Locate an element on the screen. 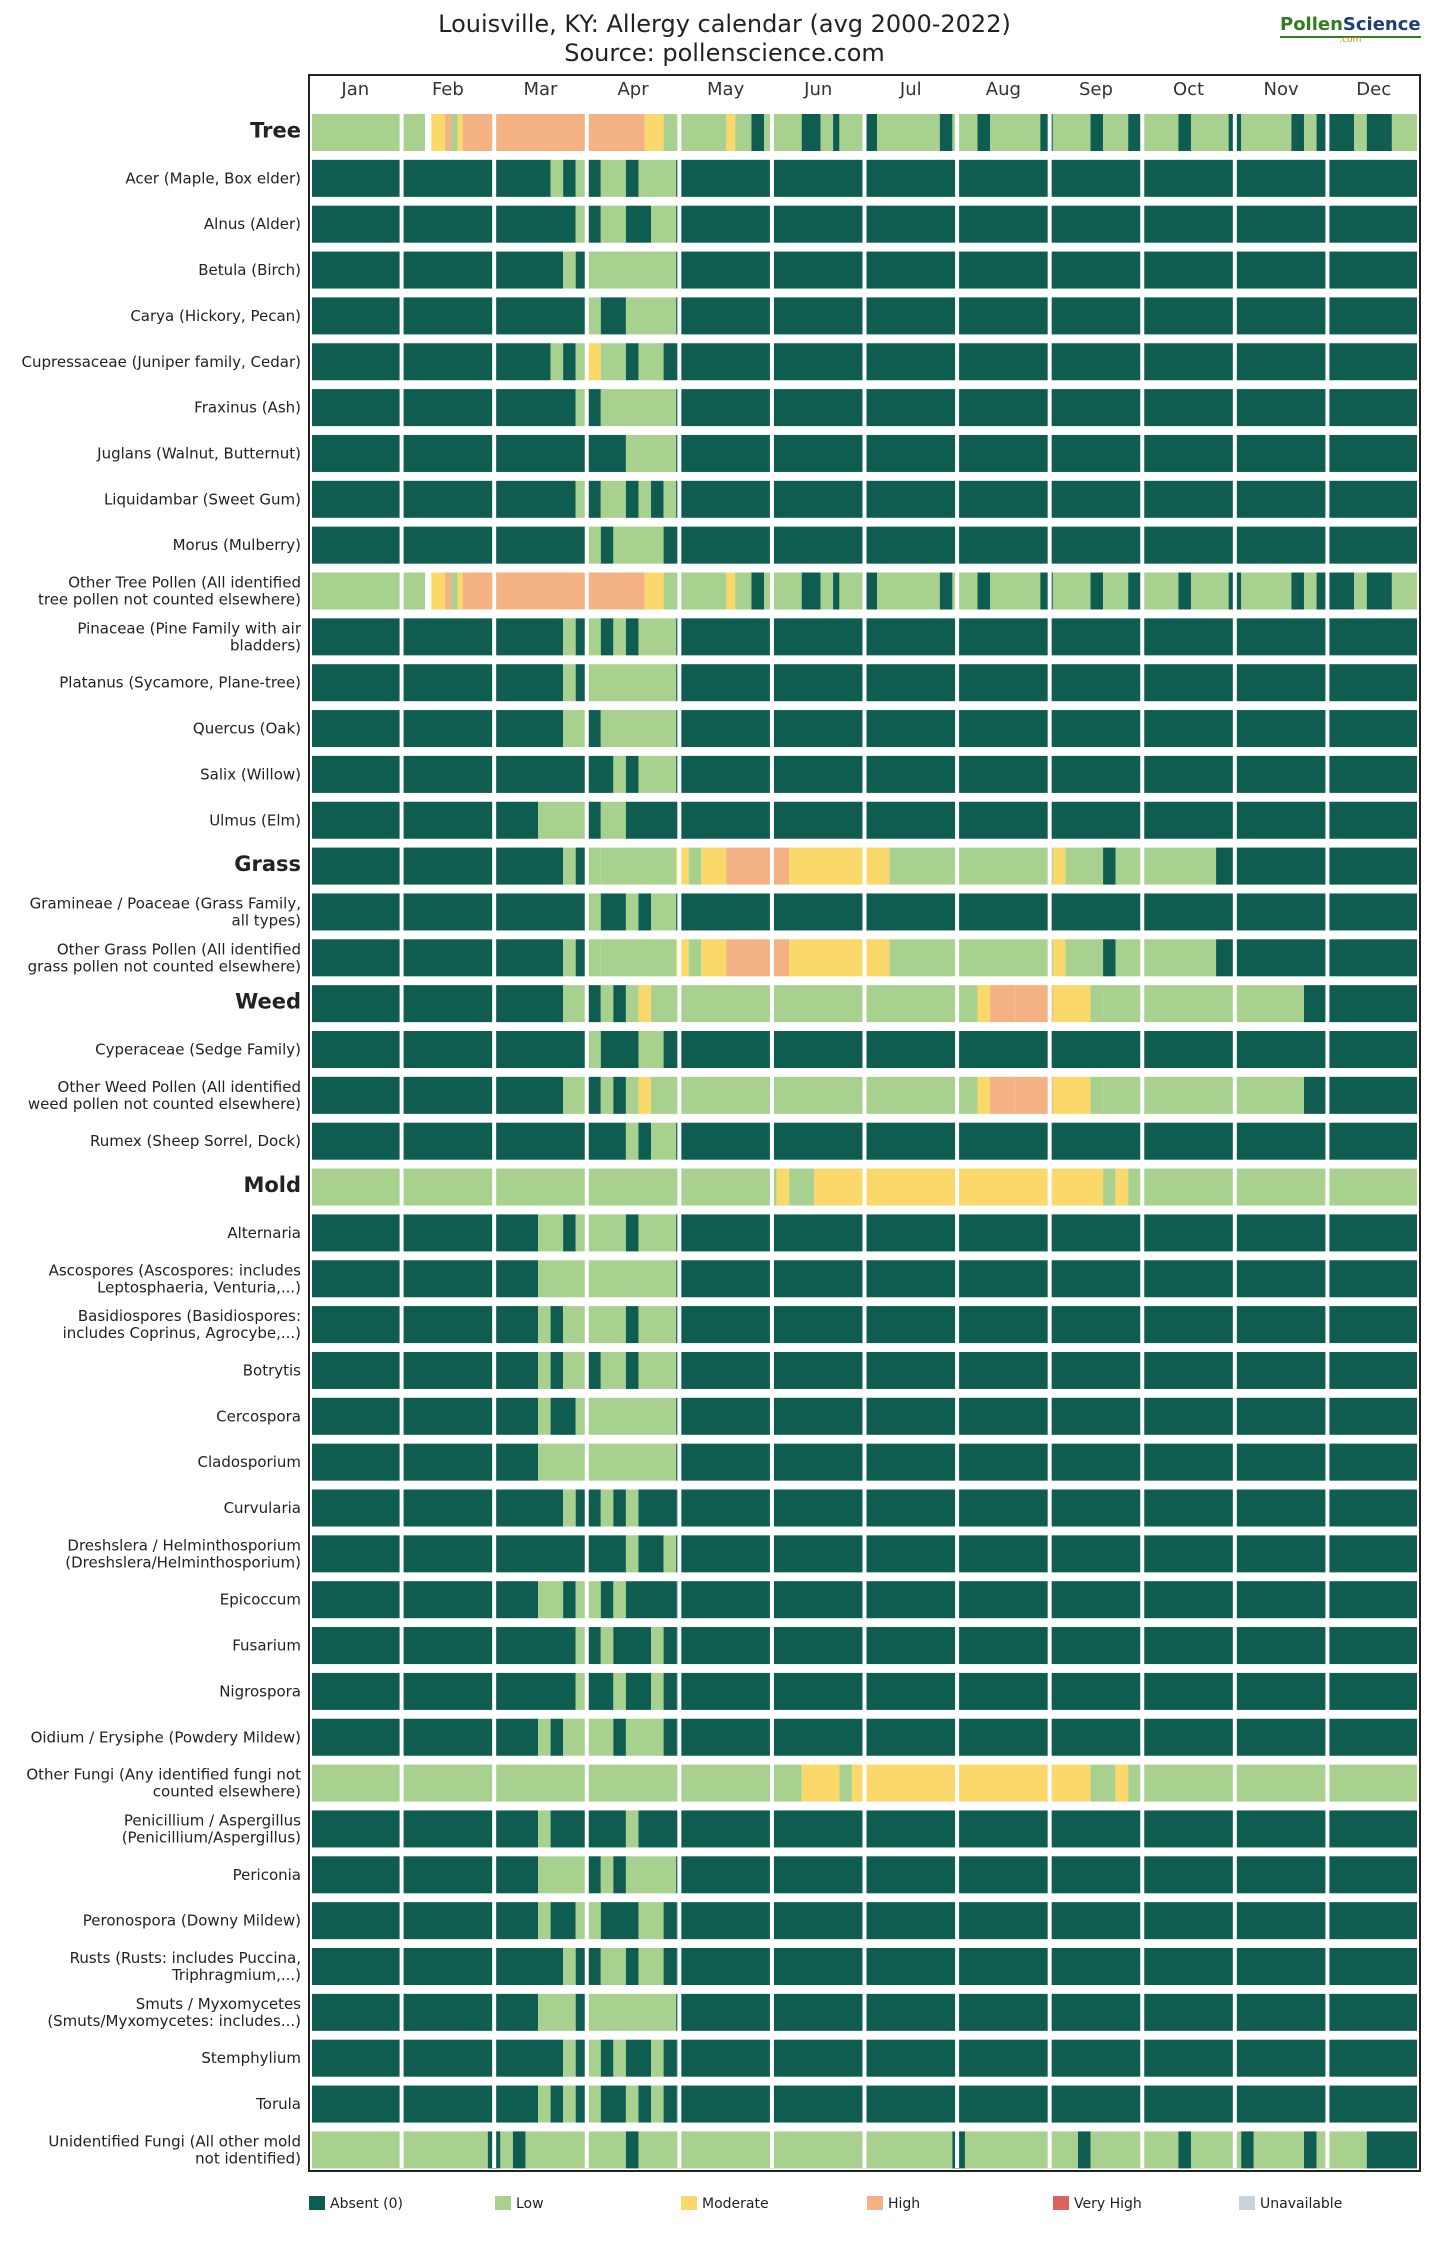 This screenshot has height=2241, width=1449. month-label: May is located at coordinates (726, 89).